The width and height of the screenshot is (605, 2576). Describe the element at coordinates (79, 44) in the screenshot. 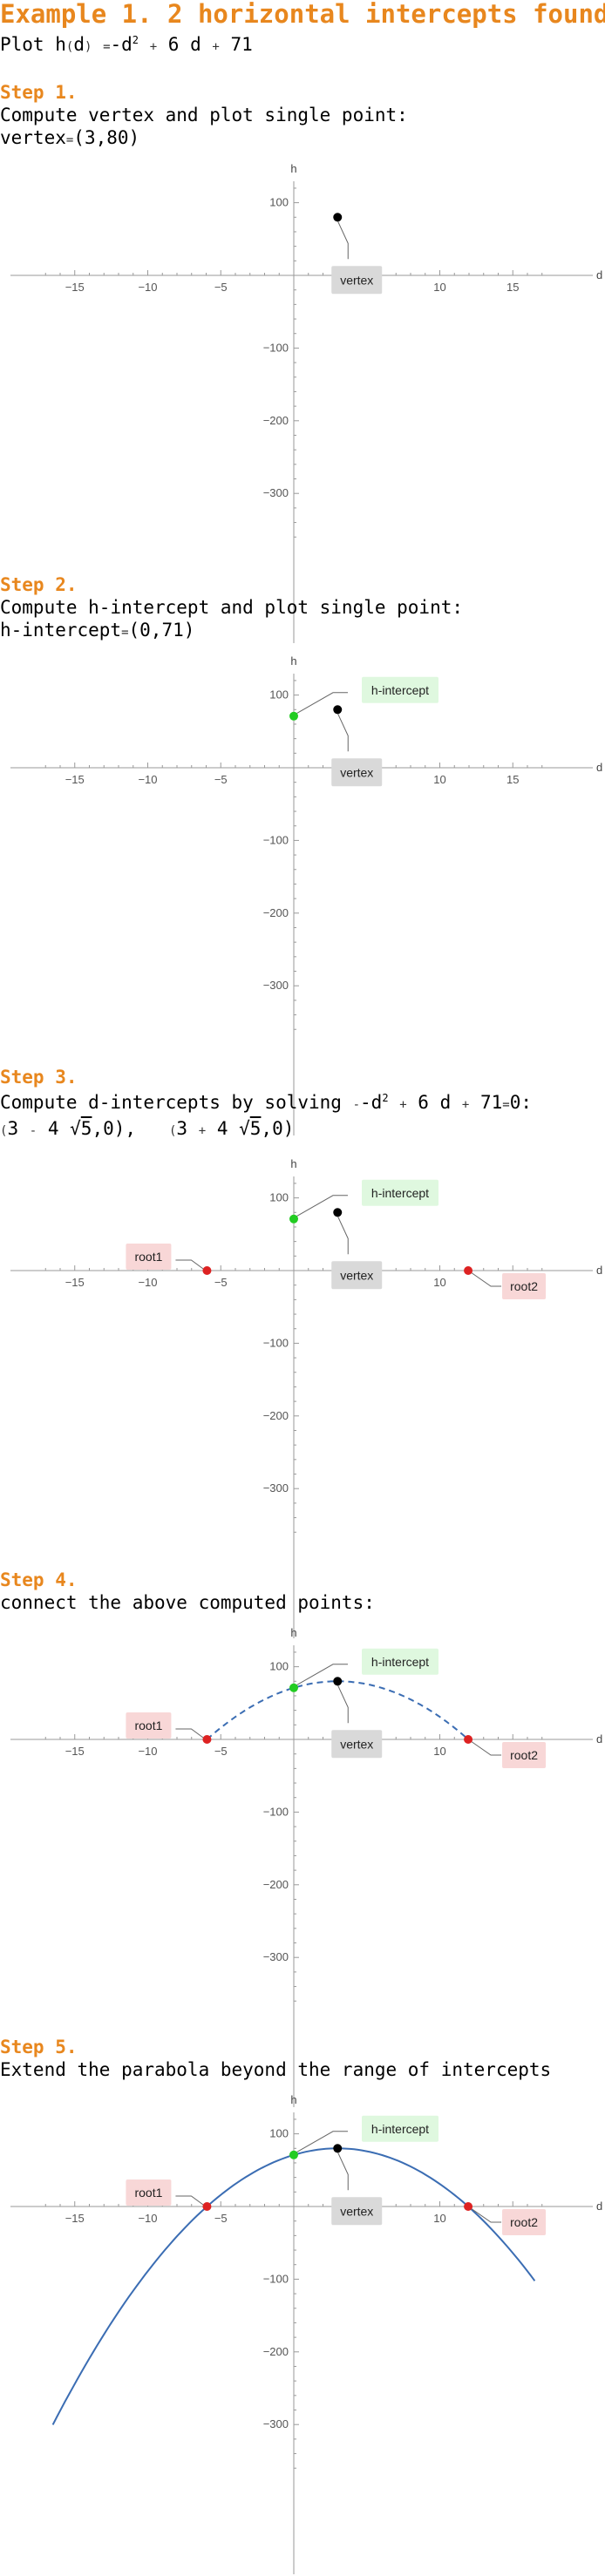

I see `intro-arg: d` at that location.